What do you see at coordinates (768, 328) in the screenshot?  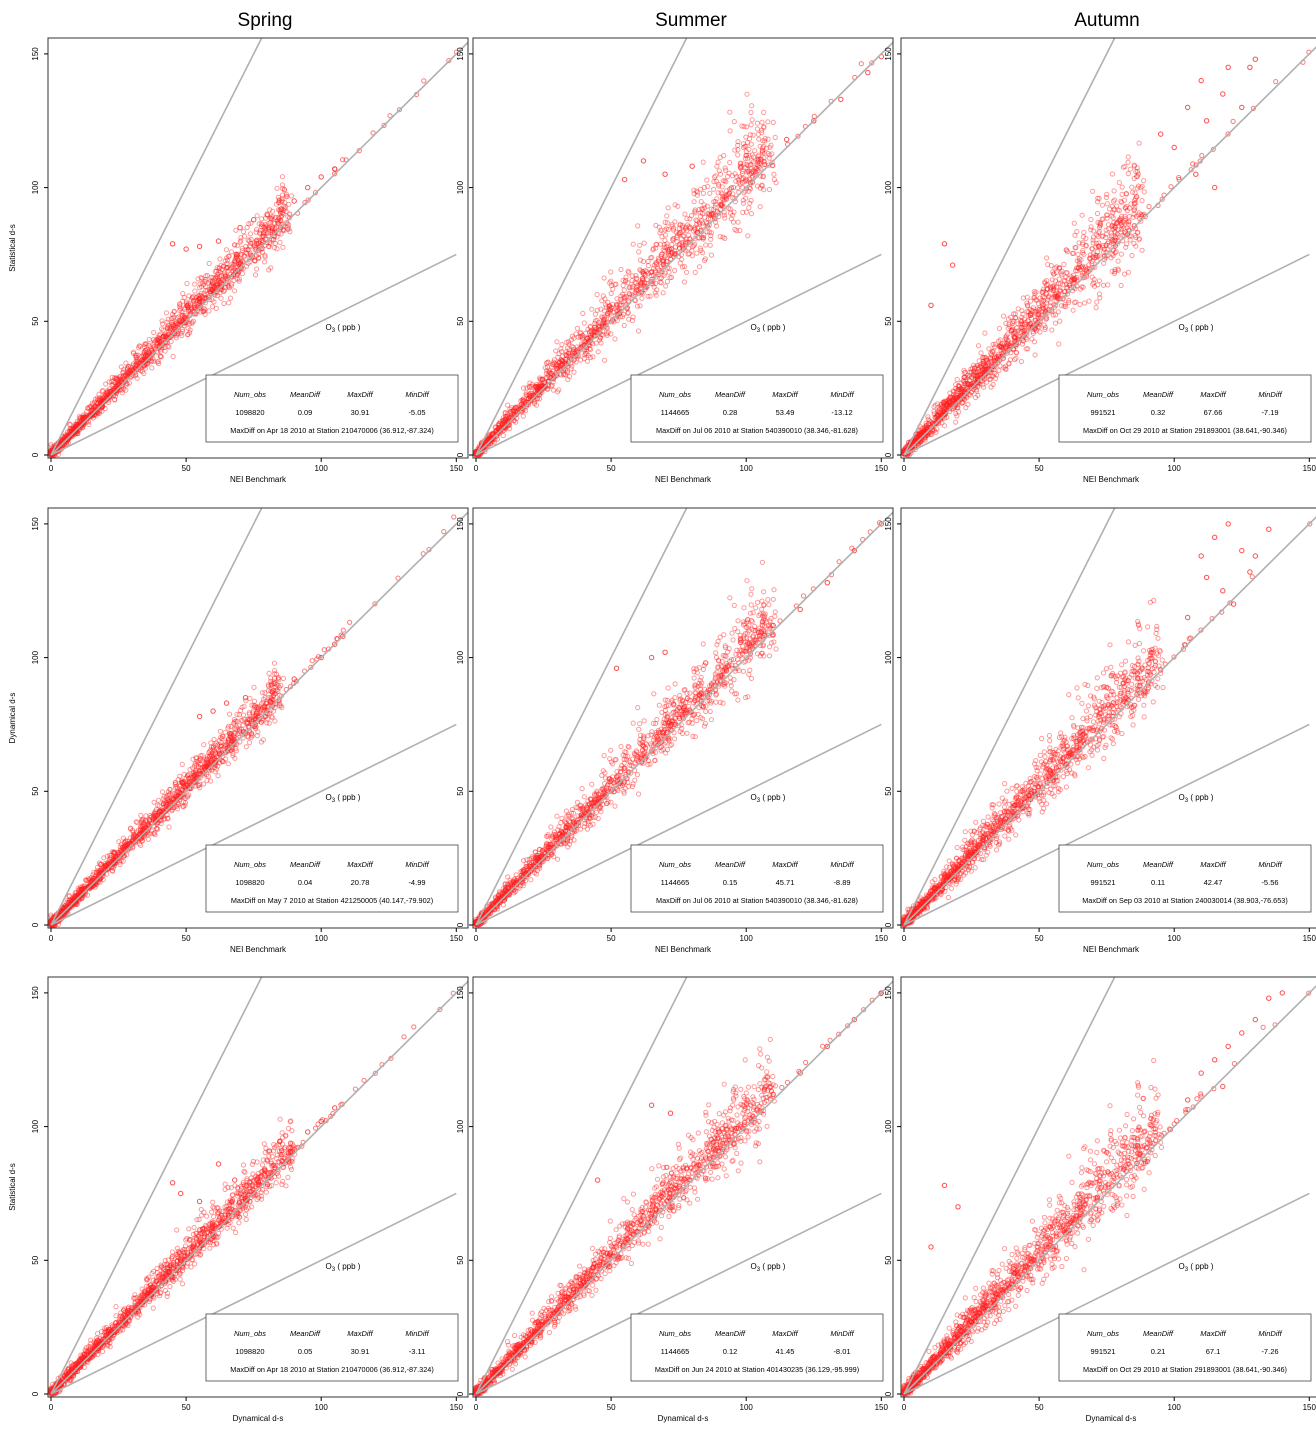 I see `pollutant-annotation: O3 ( ppb )` at bounding box center [768, 328].